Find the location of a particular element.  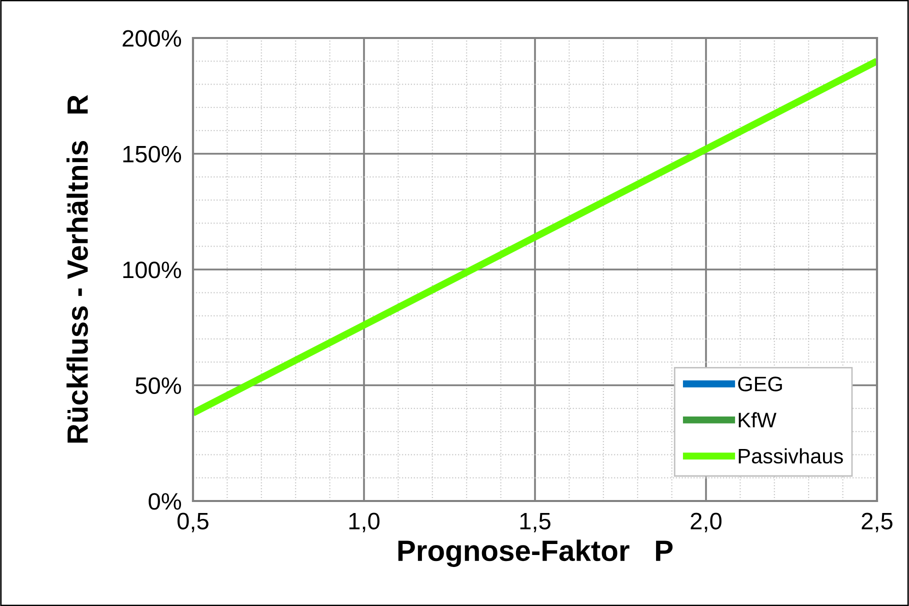

legend-label: KfW is located at coordinates (757, 420).